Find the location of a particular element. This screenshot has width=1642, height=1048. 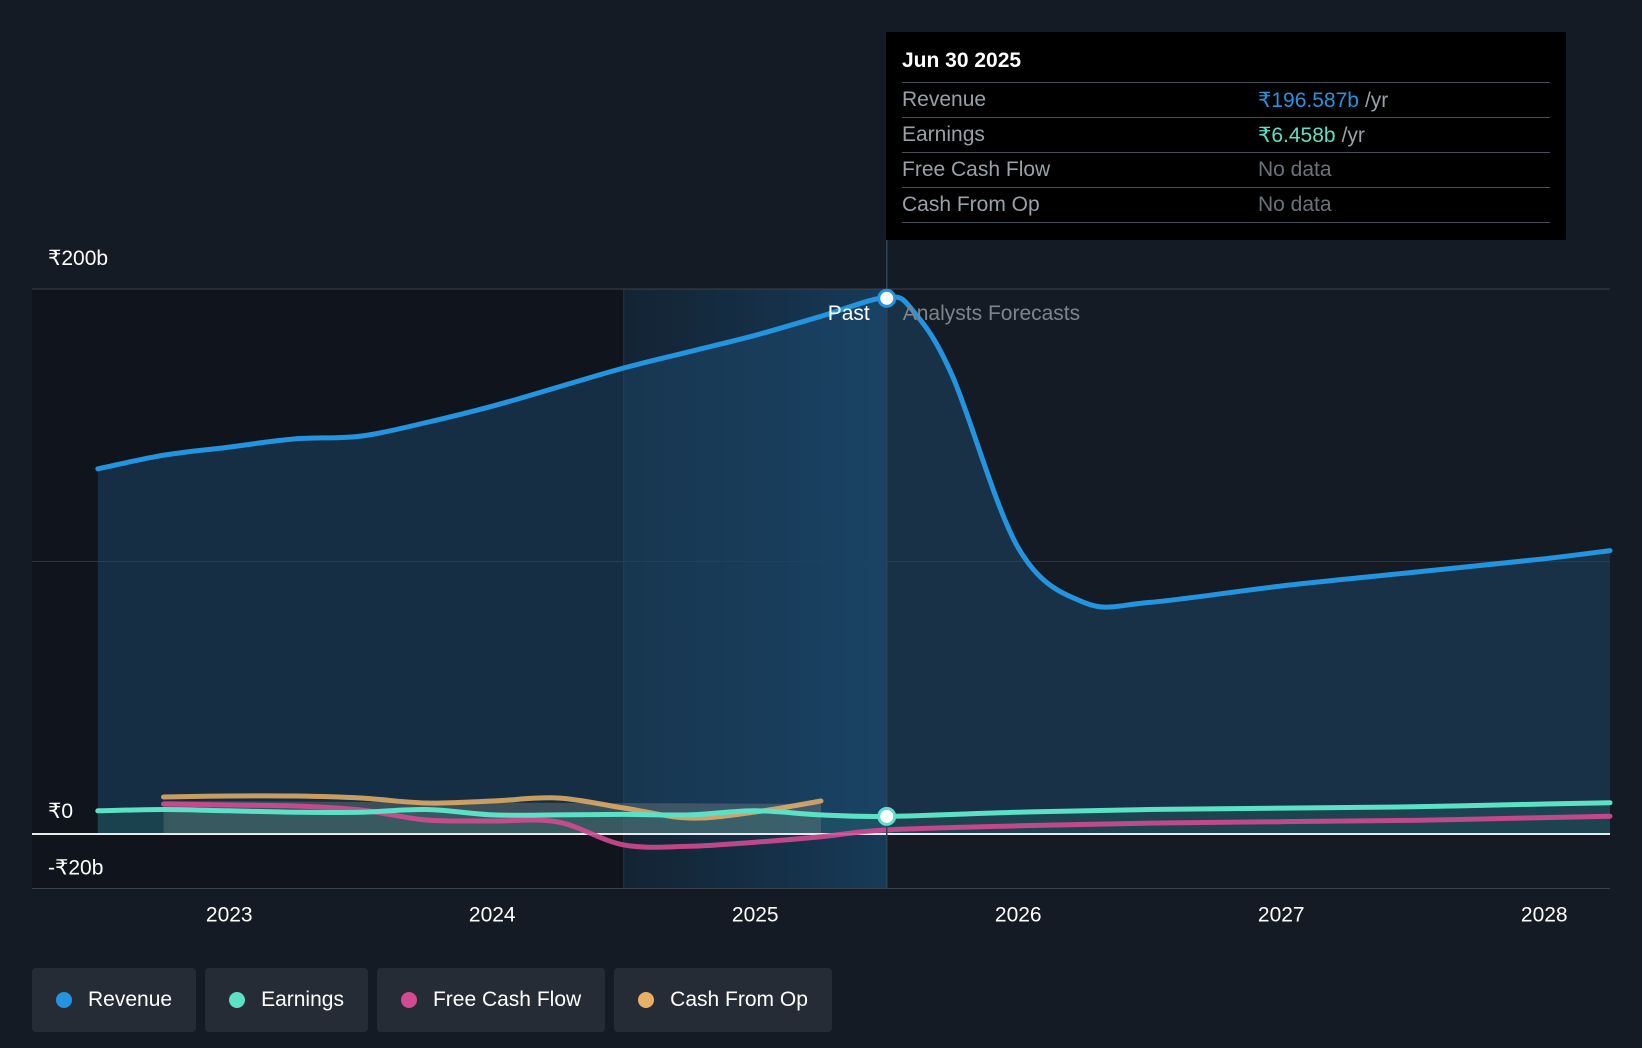

past-year-highlight is located at coordinates (755, 589).